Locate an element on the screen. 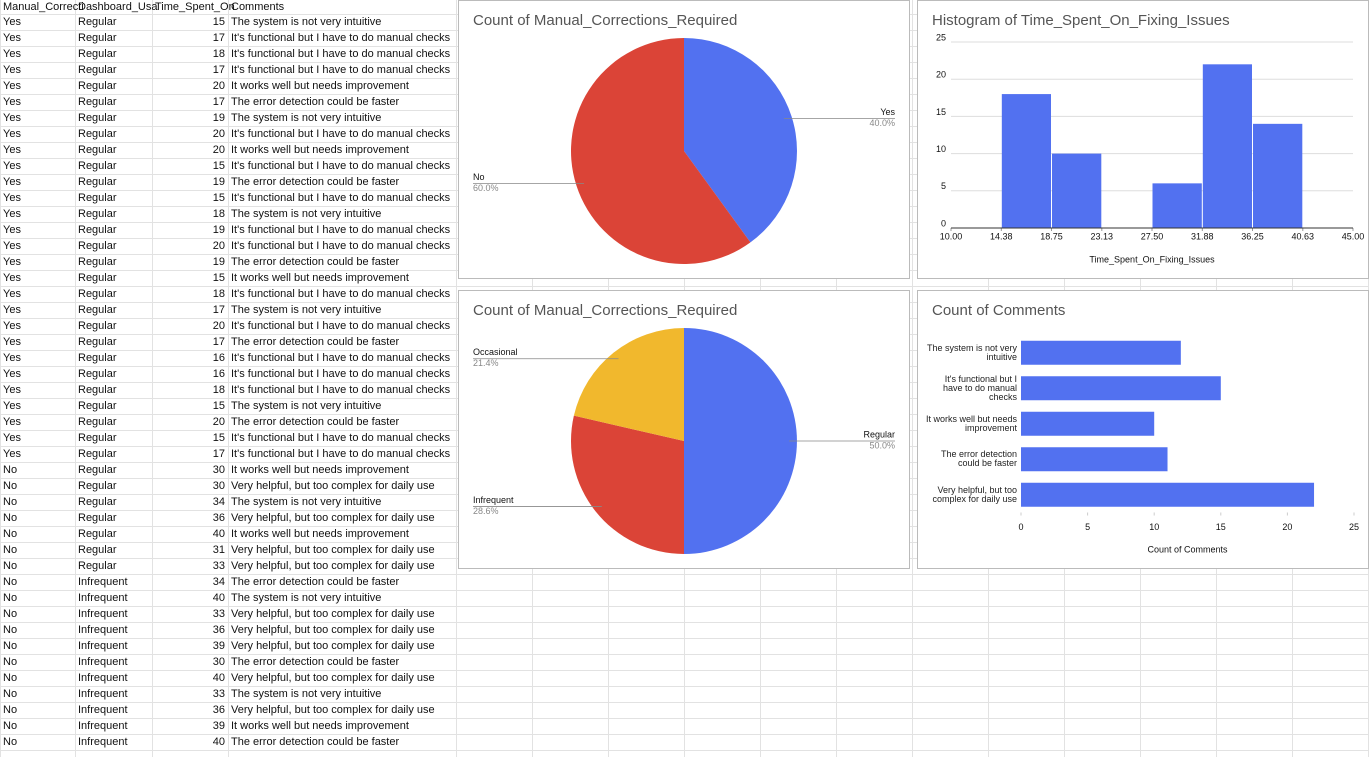 Image resolution: width=1369 pixels, height=757 pixels. x-axis-label: Count of Comments is located at coordinates (1187, 549).